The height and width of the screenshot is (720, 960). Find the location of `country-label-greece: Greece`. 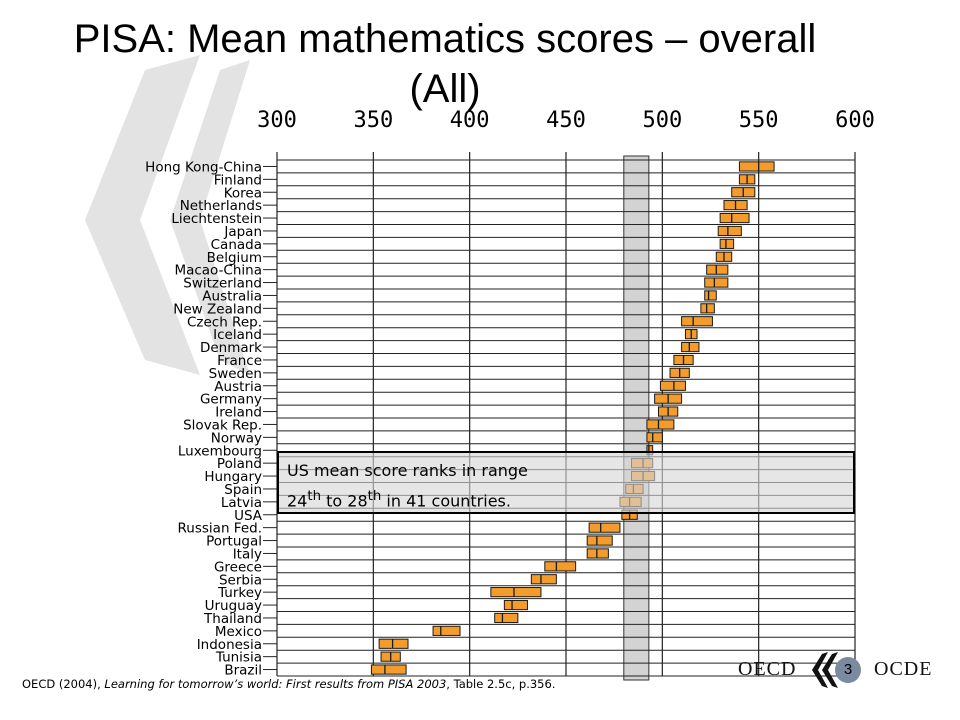

country-label-greece: Greece is located at coordinates (238, 567).